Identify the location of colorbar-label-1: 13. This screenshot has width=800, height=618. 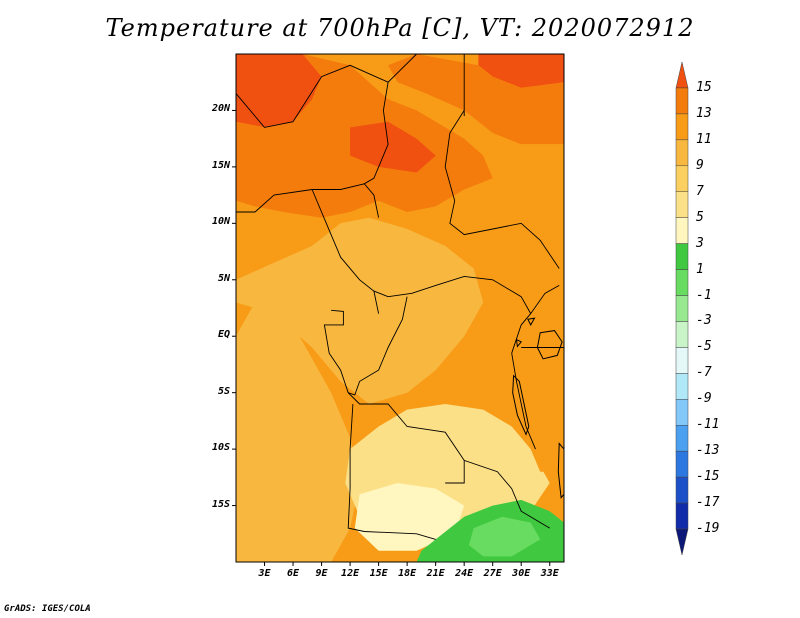
(704, 113).